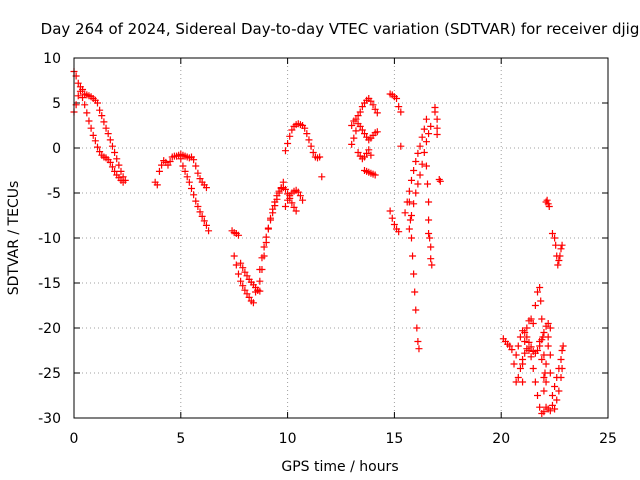  Describe the element at coordinates (56, 104) in the screenshot. I see `y-tick-label: 5` at that location.